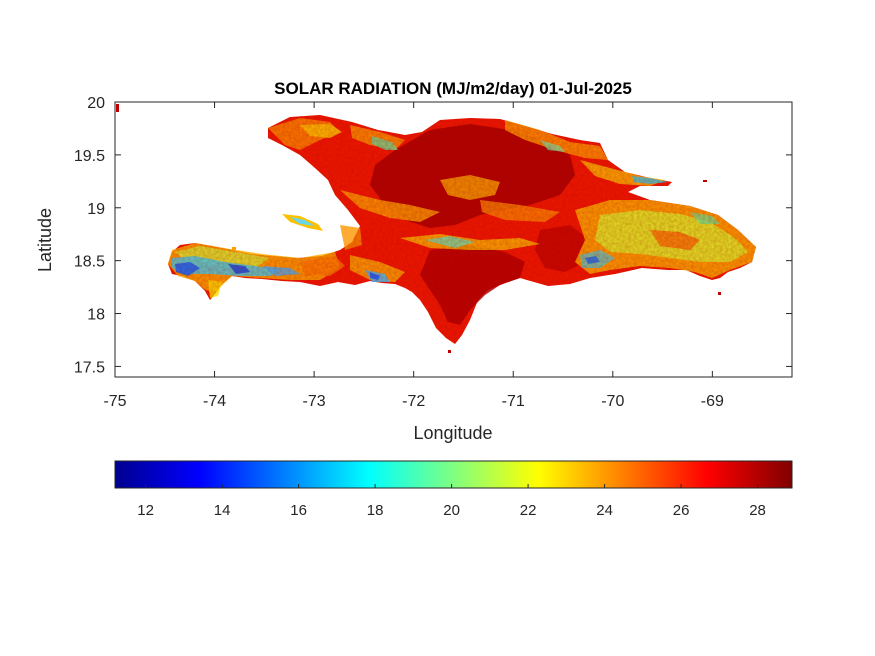 The width and height of the screenshot is (875, 656). I want to click on y-tick-label: 19, so click(96, 209).